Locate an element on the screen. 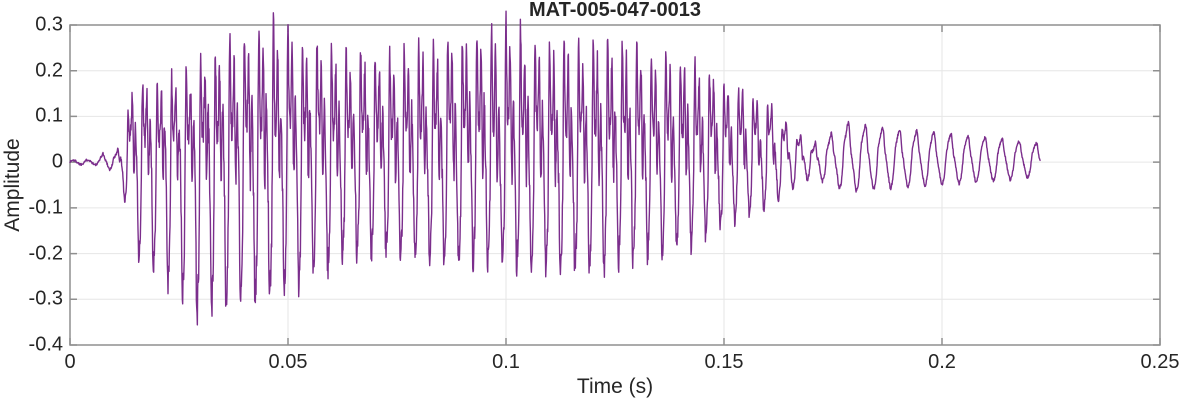 This screenshot has height=404, width=1182. x-tick-label: 0 is located at coordinates (70, 362).